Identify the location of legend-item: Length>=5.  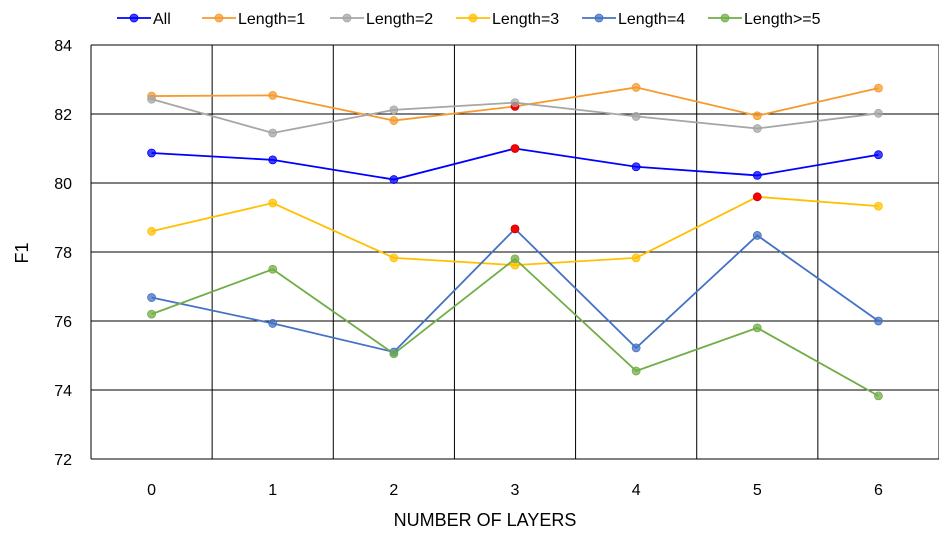
(764, 19).